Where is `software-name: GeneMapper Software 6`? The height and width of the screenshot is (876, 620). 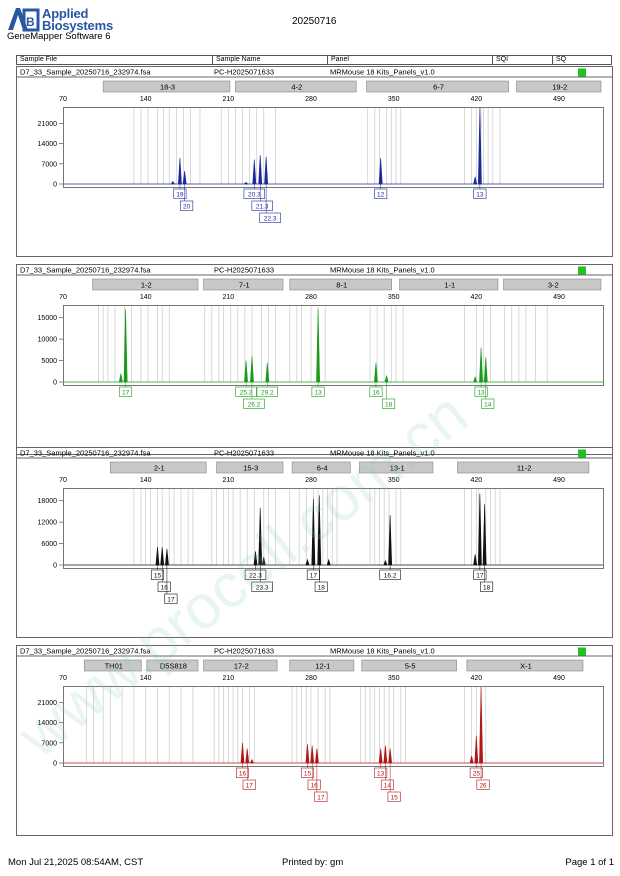 software-name: GeneMapper Software 6 is located at coordinates (59, 36).